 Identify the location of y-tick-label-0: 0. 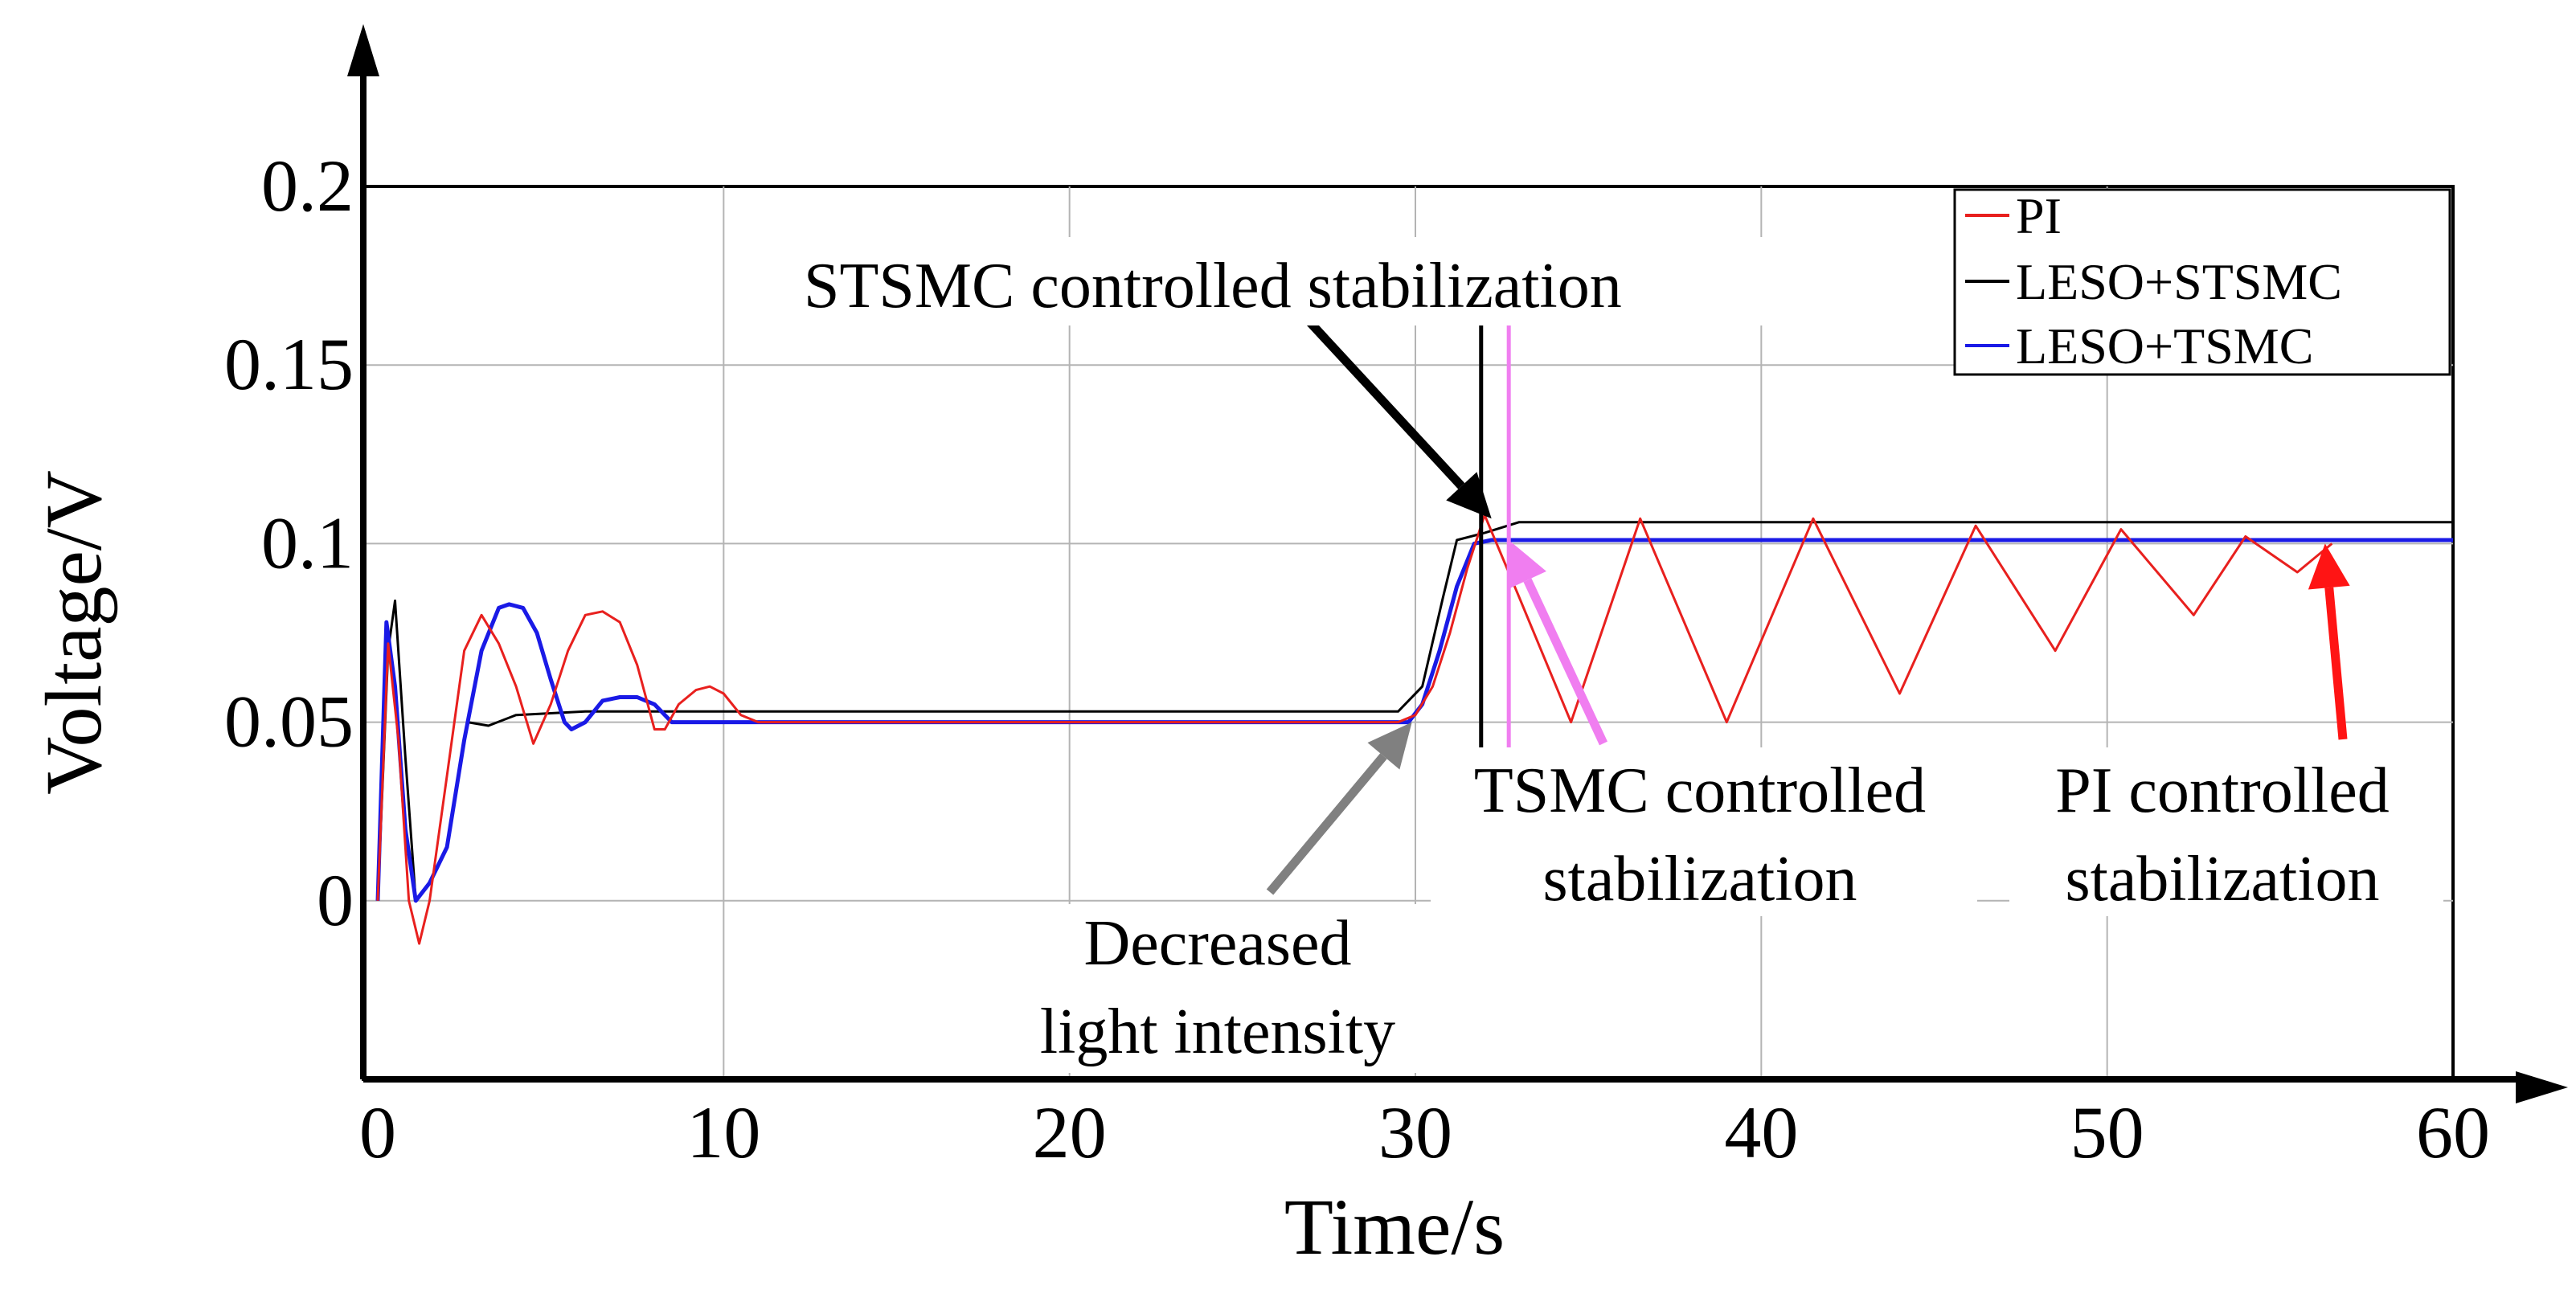
(335, 900).